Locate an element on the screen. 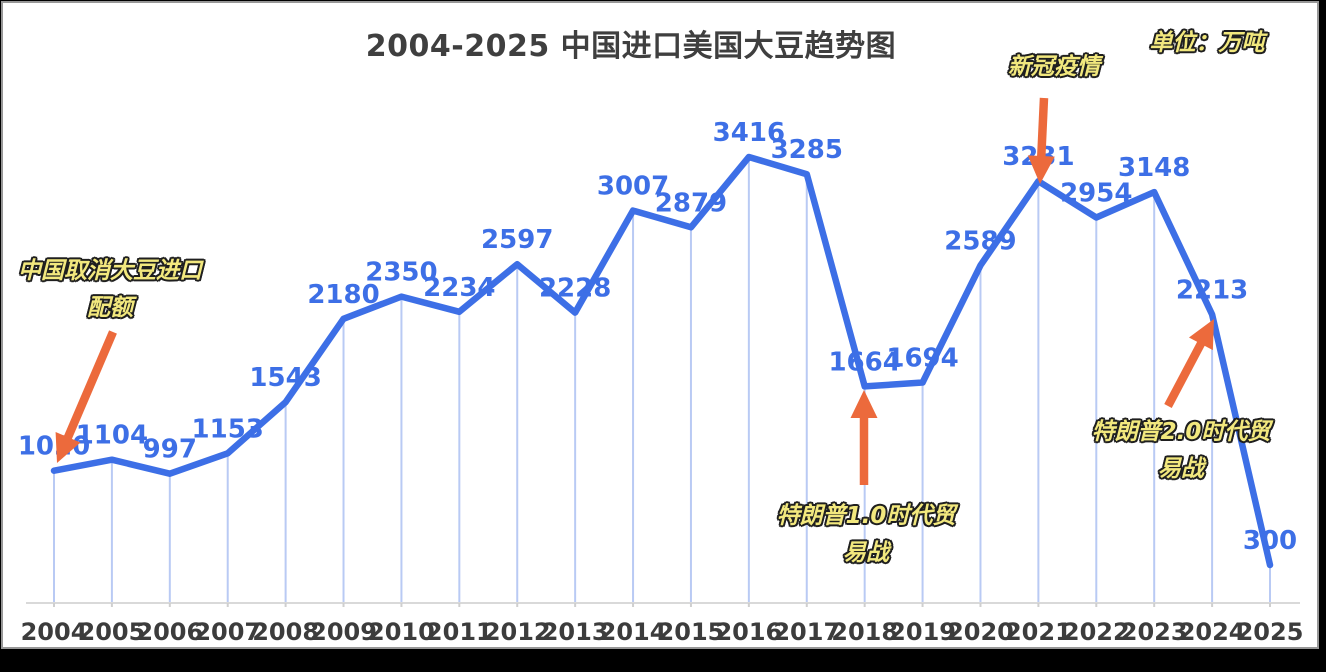  annotation-line: 特朗普1.0时代贸 is located at coordinates (866, 516).